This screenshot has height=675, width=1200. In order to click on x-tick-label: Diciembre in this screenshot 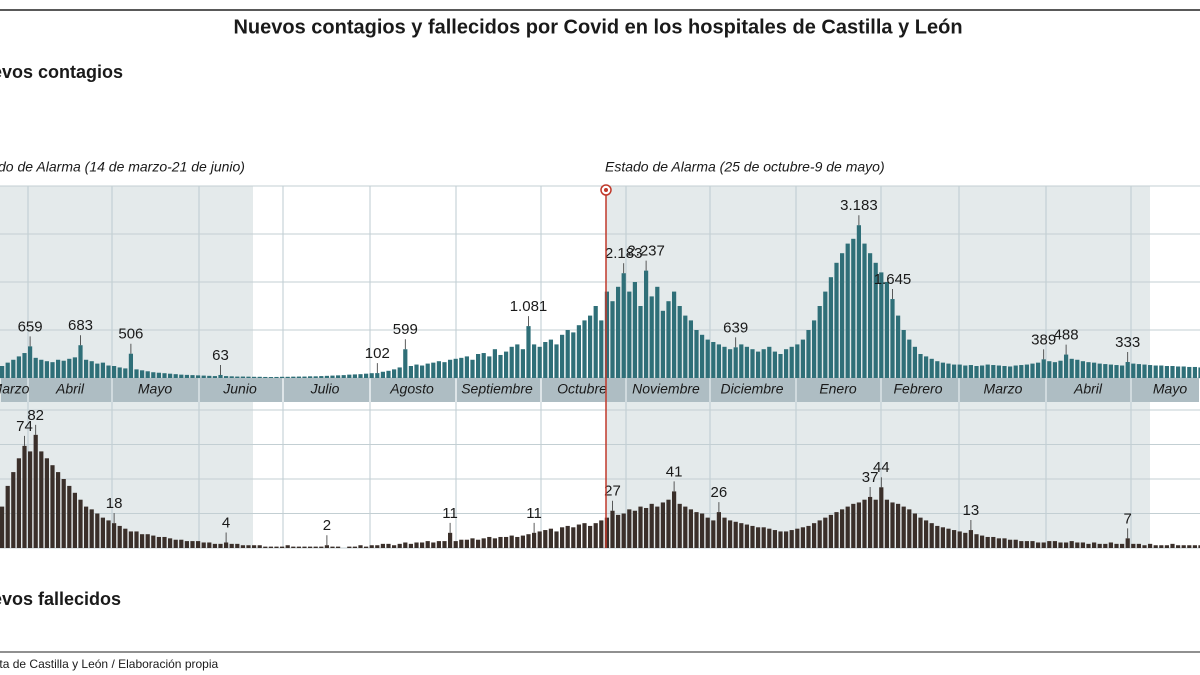, I will do `click(751, 389)`.